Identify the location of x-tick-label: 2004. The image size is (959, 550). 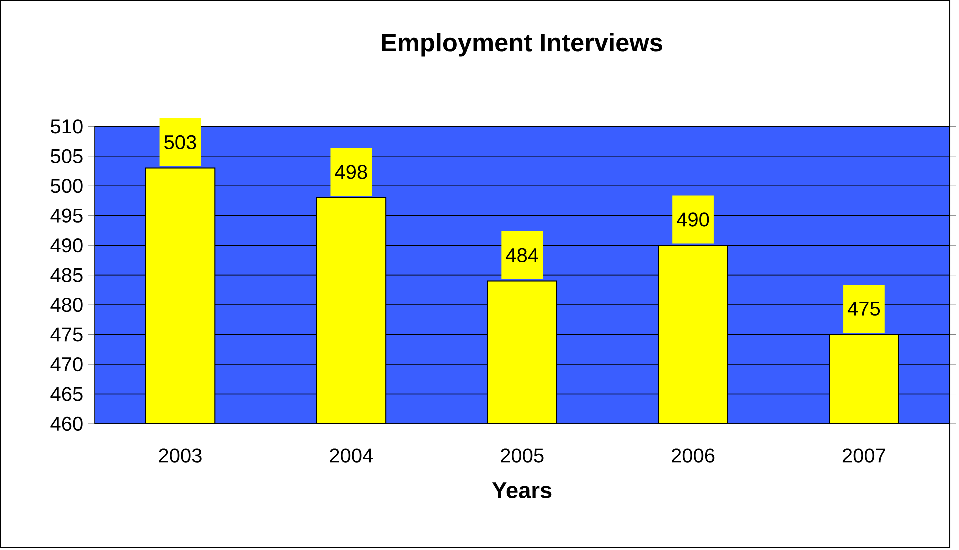
(352, 455).